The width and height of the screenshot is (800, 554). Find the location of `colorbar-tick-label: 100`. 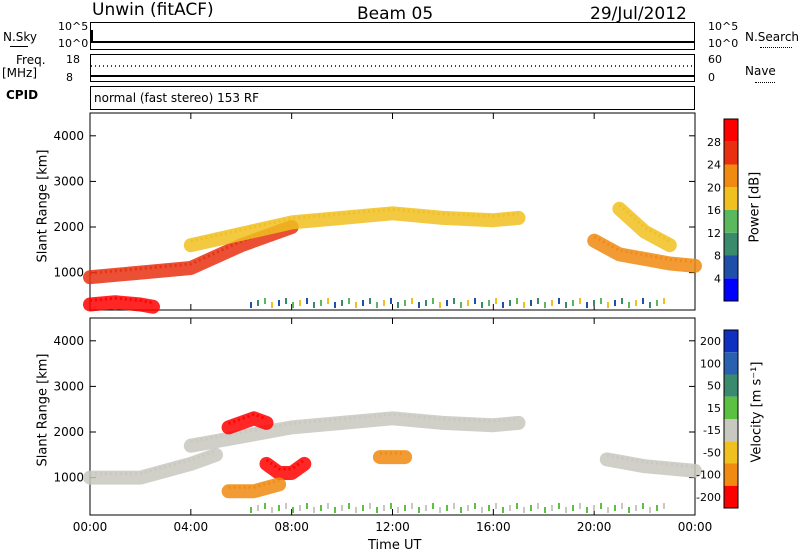

colorbar-tick-label: 100 is located at coordinates (710, 363).